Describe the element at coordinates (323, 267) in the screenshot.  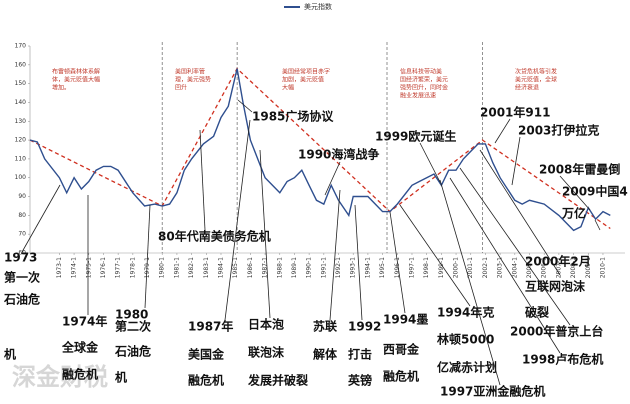
I see `x-tick-label: 1991-1` at that location.